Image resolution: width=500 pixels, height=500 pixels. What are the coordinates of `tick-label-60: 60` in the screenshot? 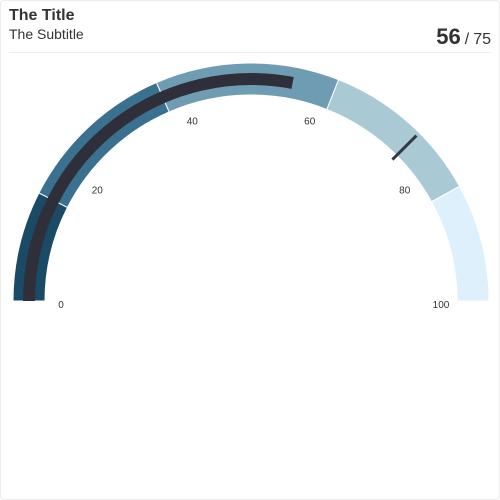 It's located at (310, 121).